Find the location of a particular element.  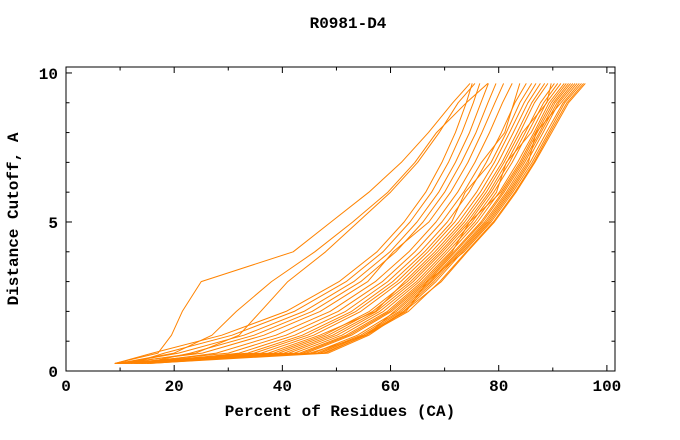

y-tick-label: 10 is located at coordinates (48, 75).